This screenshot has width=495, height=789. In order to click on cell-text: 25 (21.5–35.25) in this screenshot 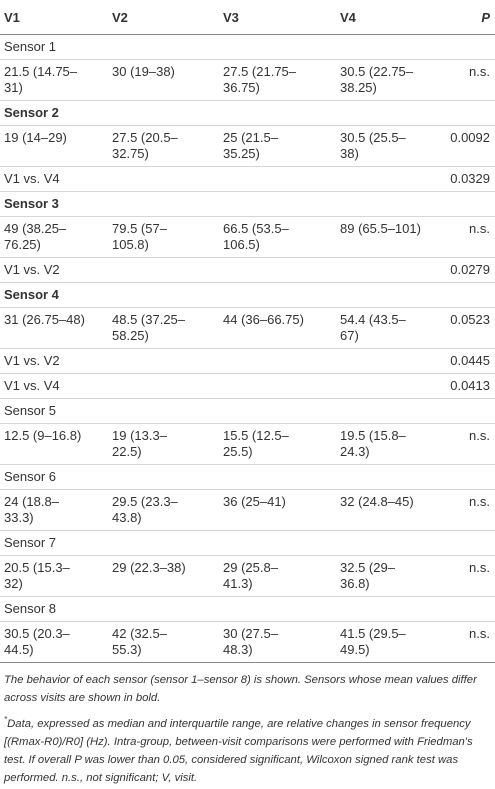, I will do `click(250, 145)`.